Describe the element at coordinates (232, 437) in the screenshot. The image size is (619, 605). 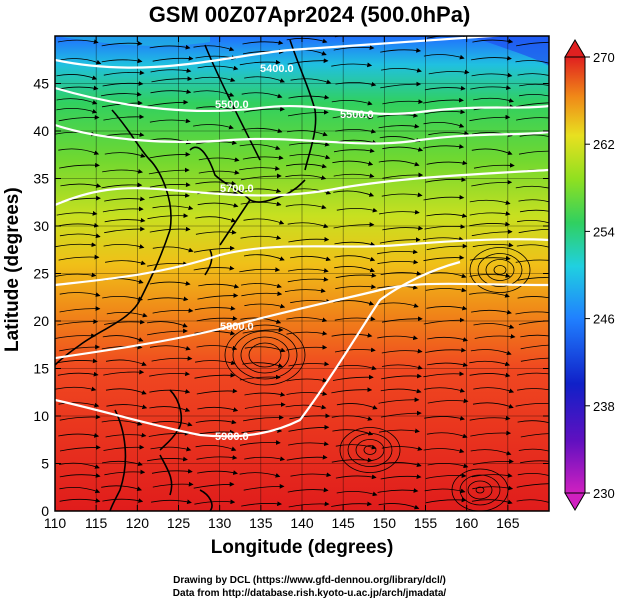
I see `contour-label-5900: 5900.0` at that location.